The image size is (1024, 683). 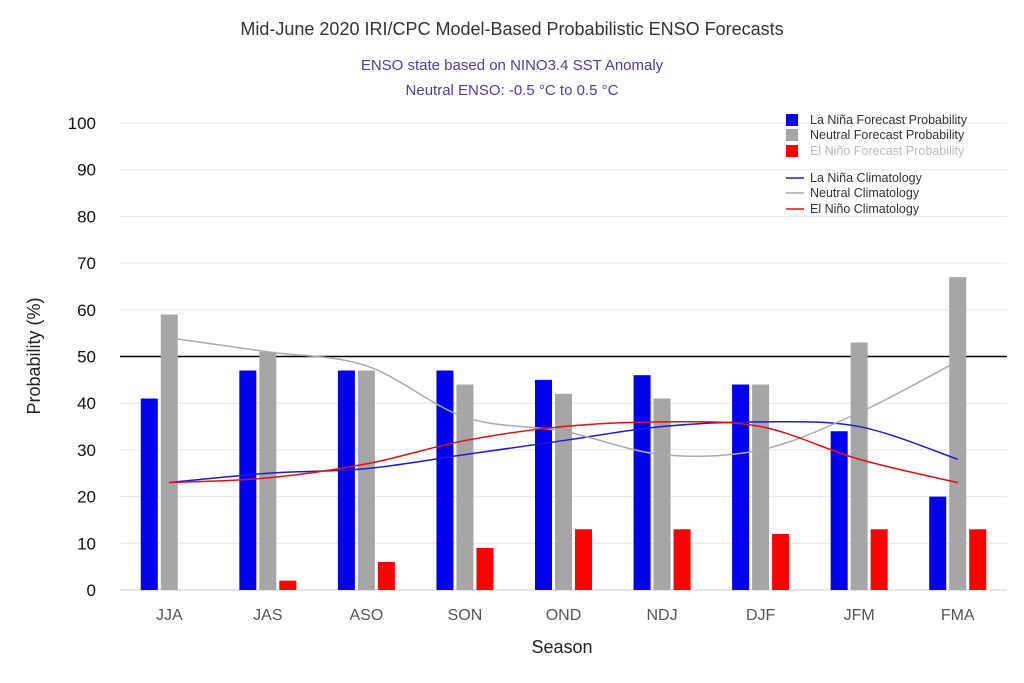 I want to click on x-tick-label: JJA, so click(x=169, y=615).